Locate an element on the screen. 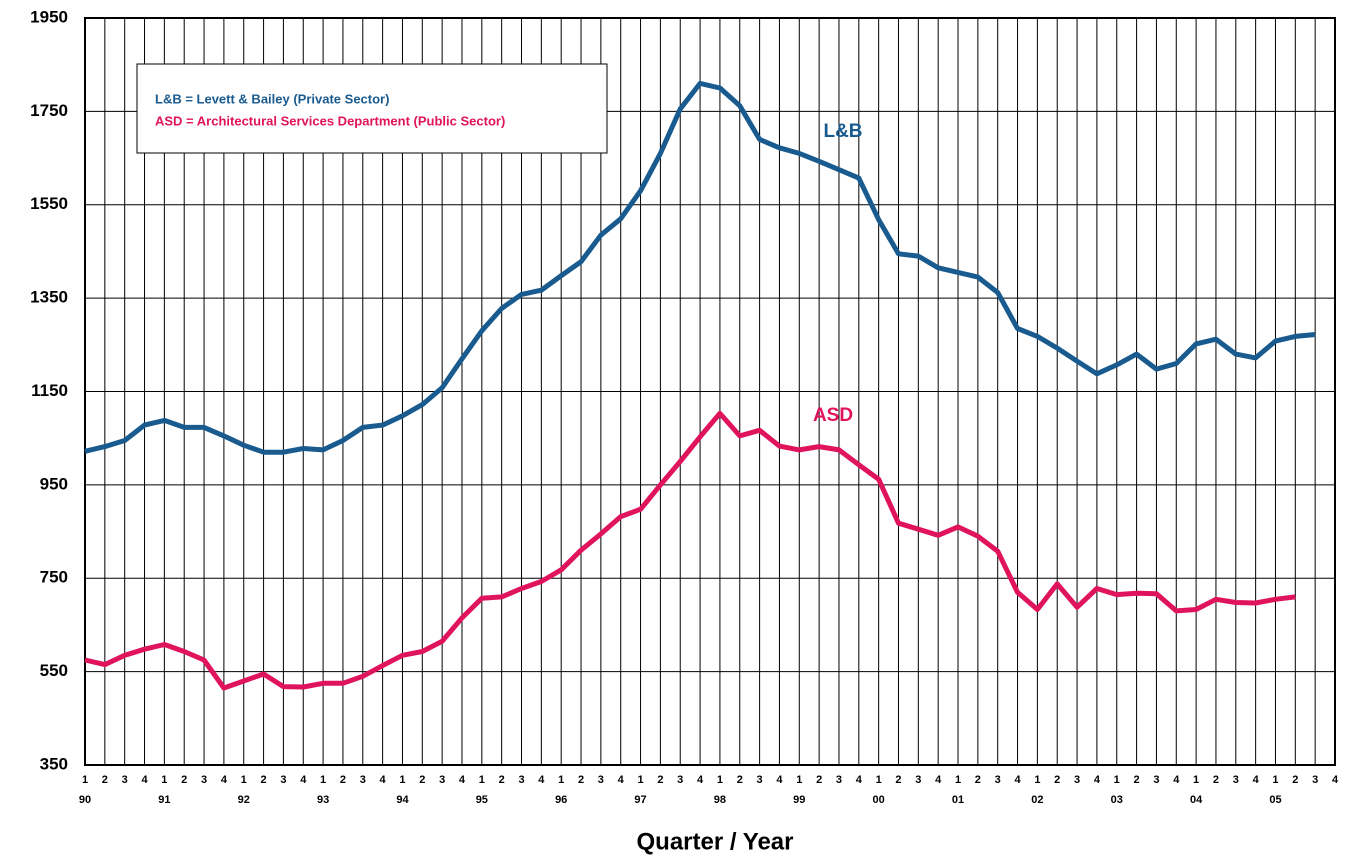  y-tick-label: 350 is located at coordinates (54, 763).